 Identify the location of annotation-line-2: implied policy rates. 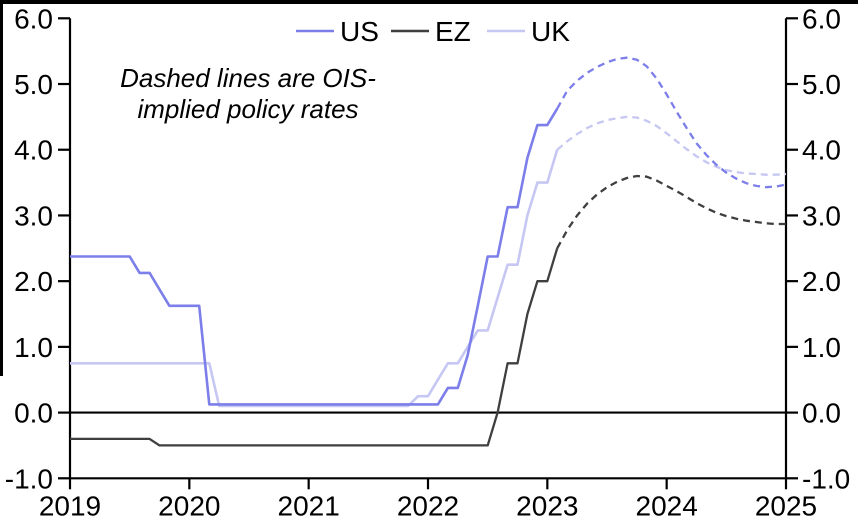
(248, 109).